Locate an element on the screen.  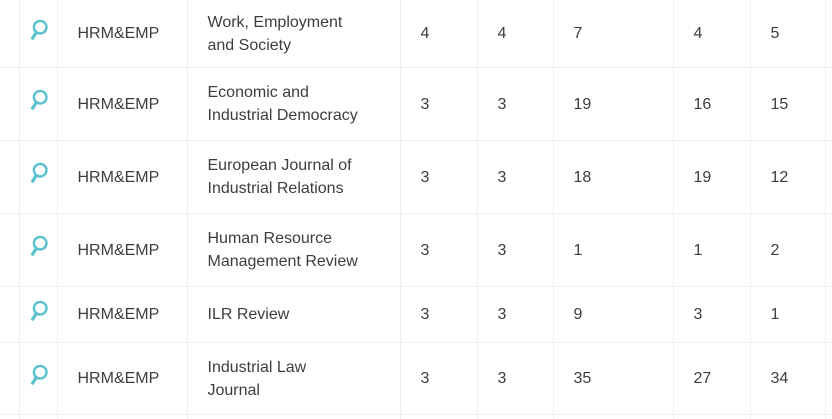
metric-cell-4: 4 is located at coordinates (712, 34).